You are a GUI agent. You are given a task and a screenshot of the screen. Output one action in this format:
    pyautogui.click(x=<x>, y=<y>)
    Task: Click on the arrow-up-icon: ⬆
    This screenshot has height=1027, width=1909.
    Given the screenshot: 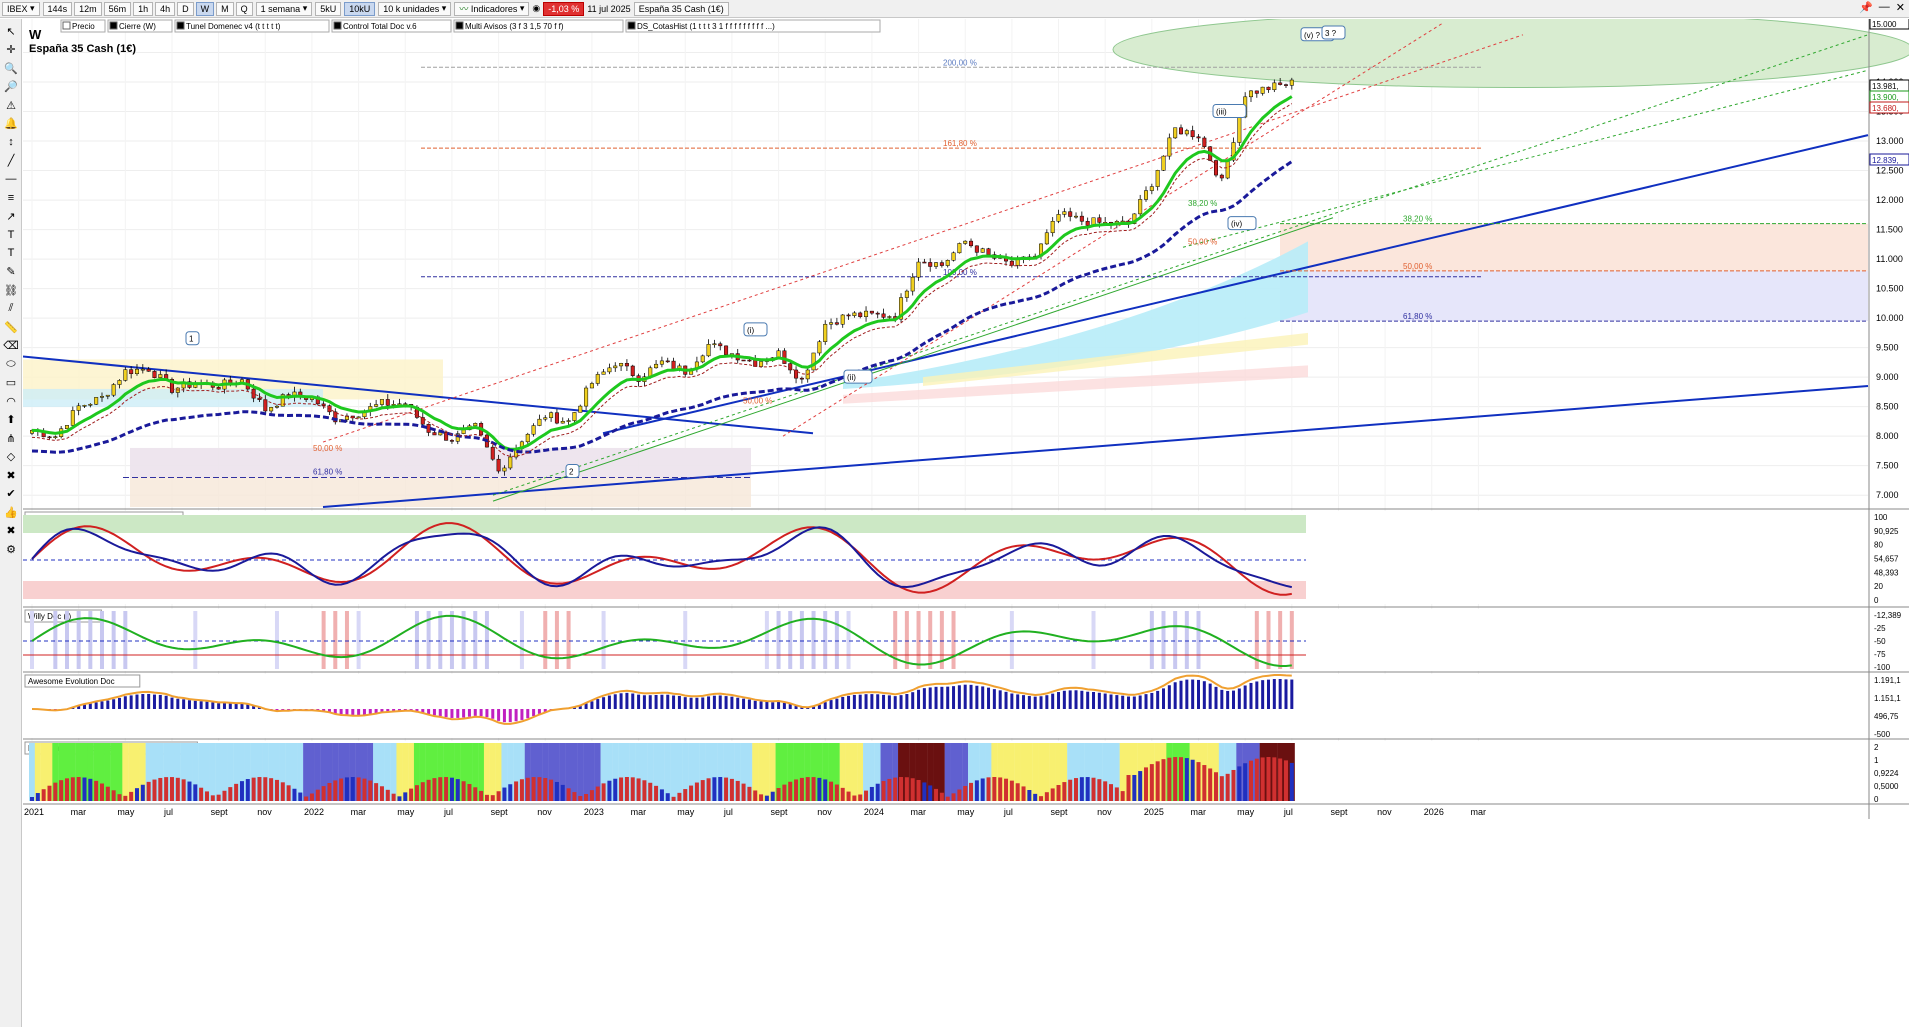 What is the action you would take?
    pyautogui.click(x=11, y=420)
    